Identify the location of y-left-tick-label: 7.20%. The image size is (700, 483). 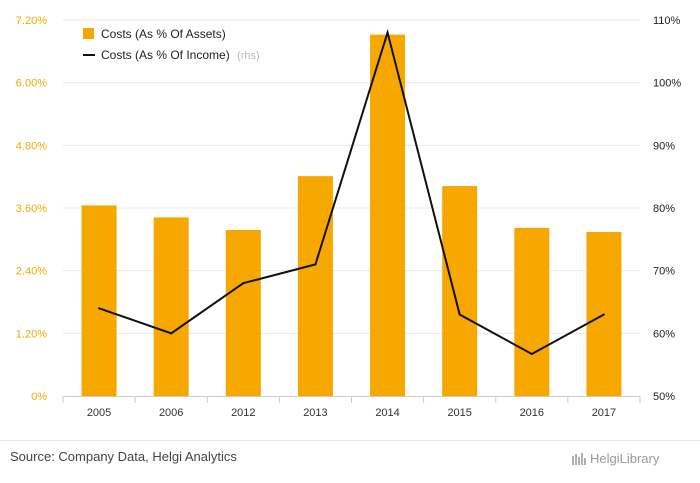
(31, 21).